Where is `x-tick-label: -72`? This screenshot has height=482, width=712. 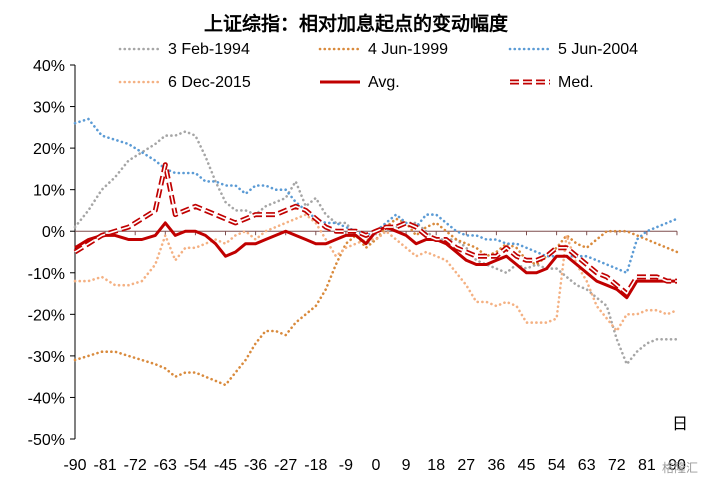 x-tick-label: -72 is located at coordinates (135, 465).